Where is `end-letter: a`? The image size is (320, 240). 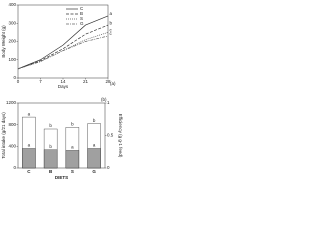 end-letter: a is located at coordinates (111, 13).